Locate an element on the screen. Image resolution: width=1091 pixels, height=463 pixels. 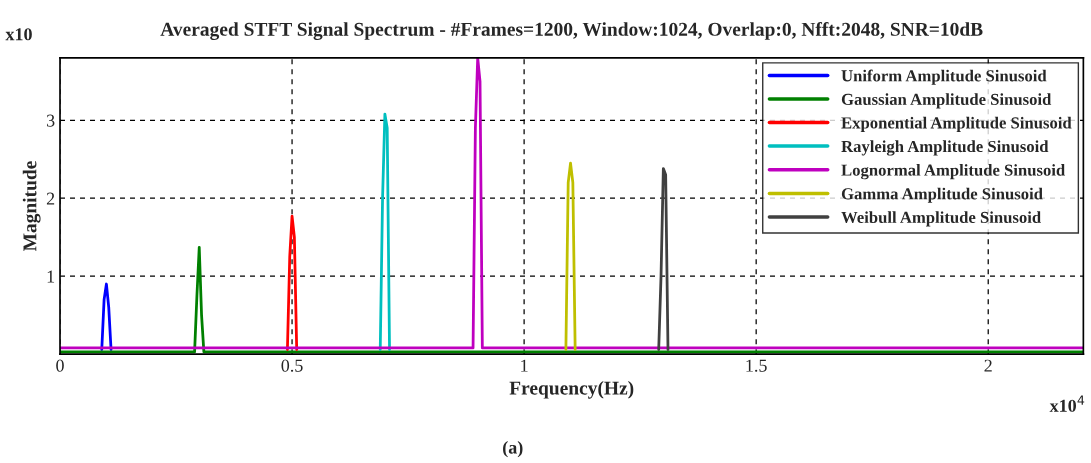
x-tick-label: 0 is located at coordinates (60, 365).